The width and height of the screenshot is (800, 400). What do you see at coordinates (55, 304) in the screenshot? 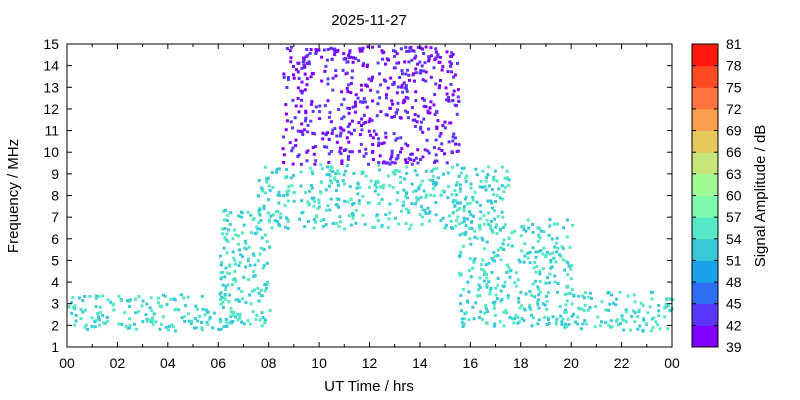
I see `y-tick-label: 3` at bounding box center [55, 304].